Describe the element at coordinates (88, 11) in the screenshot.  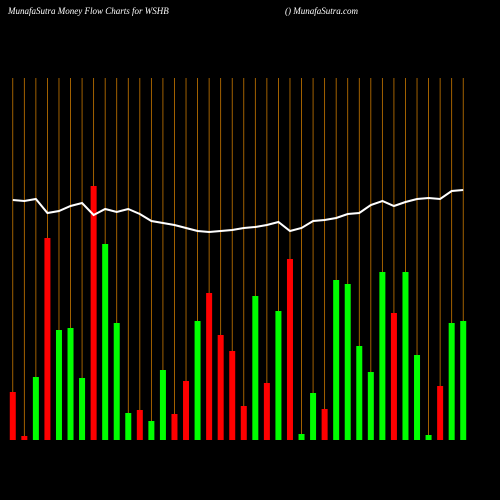
I see `chart-title: MunafaSutra Money Flow Charts for WSHB` at that location.